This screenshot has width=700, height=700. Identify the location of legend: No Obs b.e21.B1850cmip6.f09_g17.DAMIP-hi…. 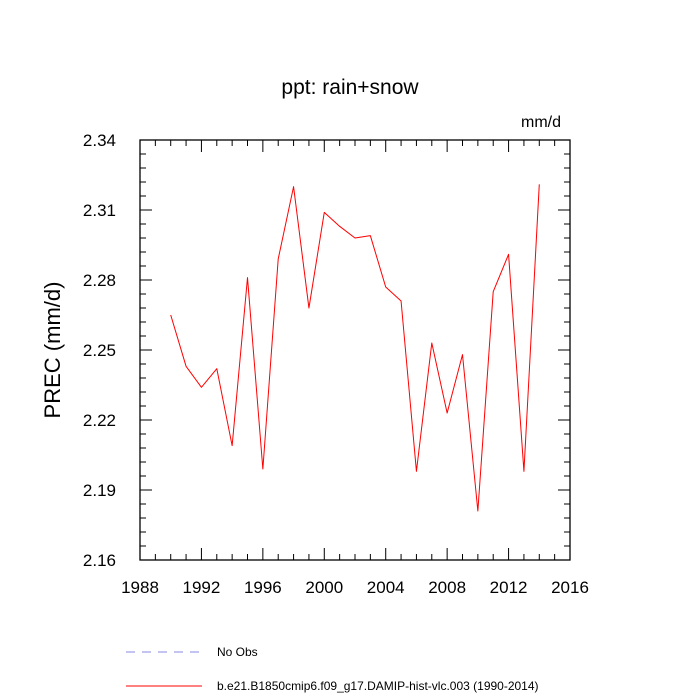
(332, 669).